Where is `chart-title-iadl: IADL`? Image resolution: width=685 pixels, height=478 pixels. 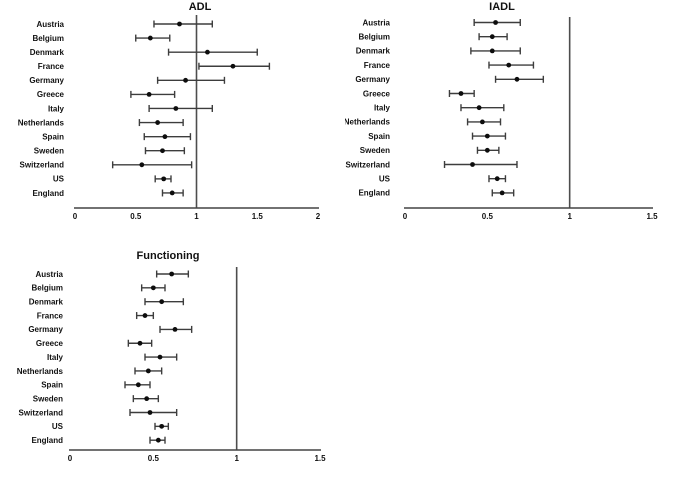
chart-title-iadl: IADL is located at coordinates (502, 7).